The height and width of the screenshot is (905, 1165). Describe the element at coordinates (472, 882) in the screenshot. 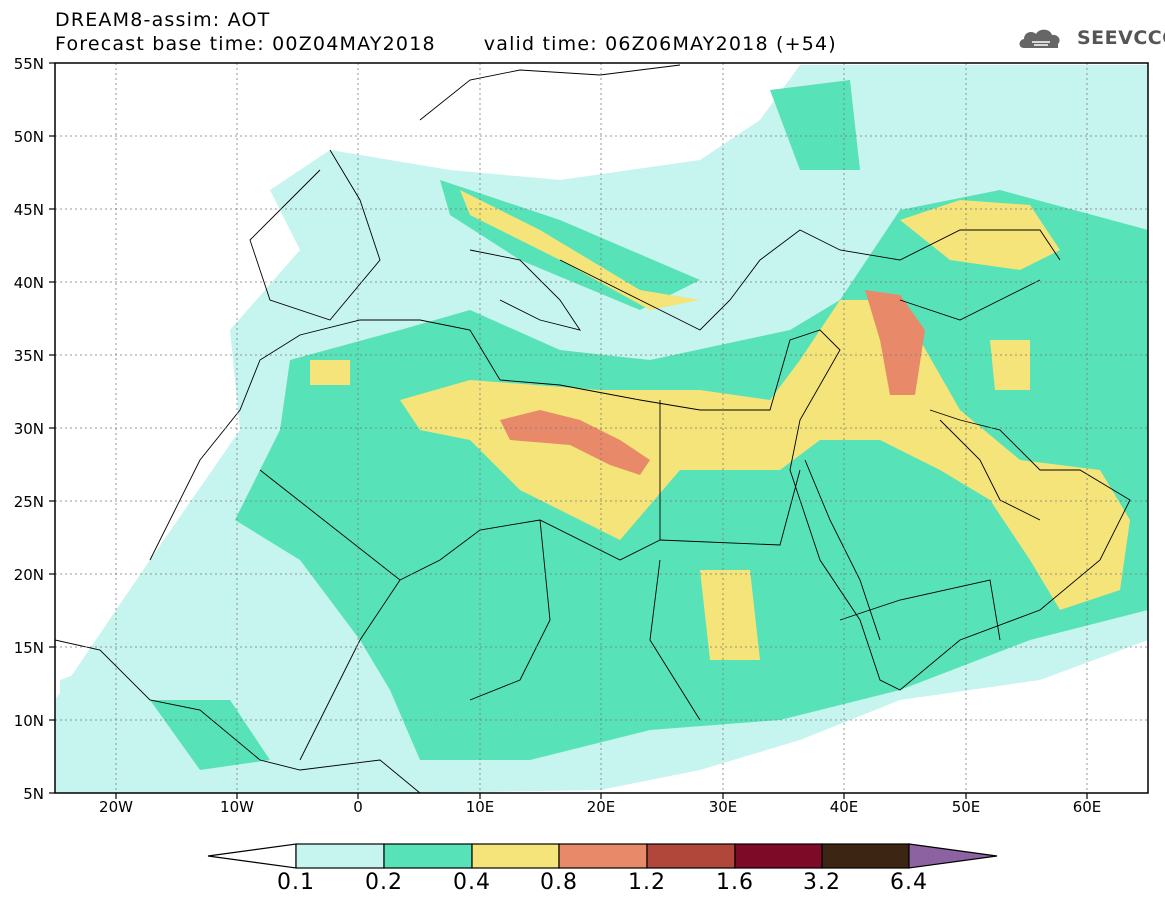

I see `colorbar-label: 0.4` at that location.